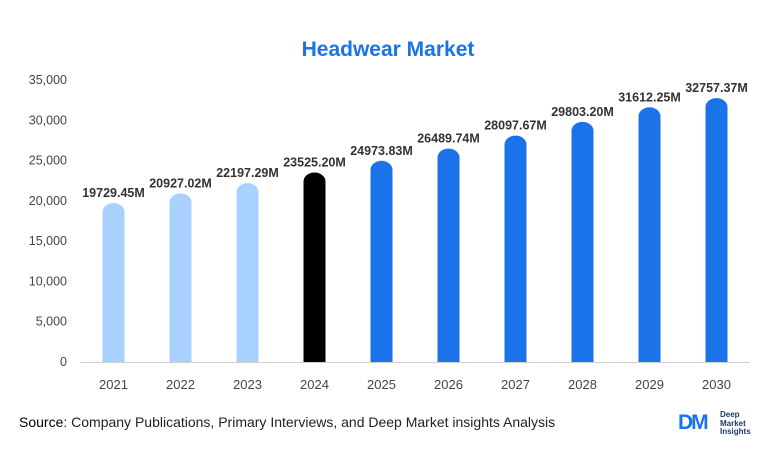 Image resolution: width=776 pixels, height=472 pixels. What do you see at coordinates (515, 126) in the screenshot?
I see `data-label: 28097.67M` at bounding box center [515, 126].